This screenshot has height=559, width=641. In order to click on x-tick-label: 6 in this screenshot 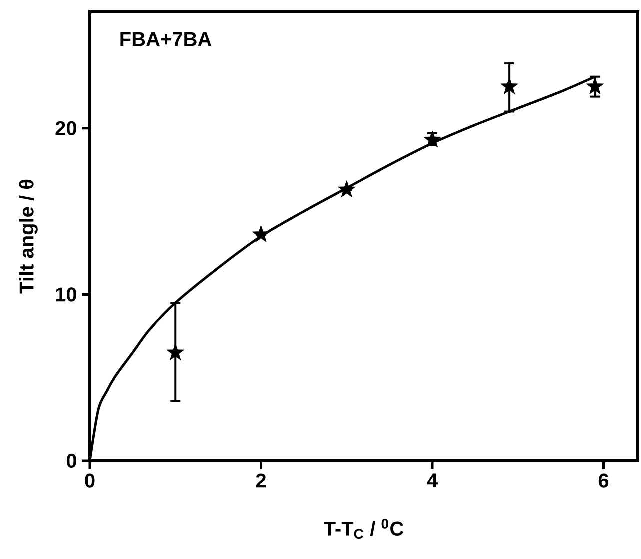, I will do `click(603, 481)`.